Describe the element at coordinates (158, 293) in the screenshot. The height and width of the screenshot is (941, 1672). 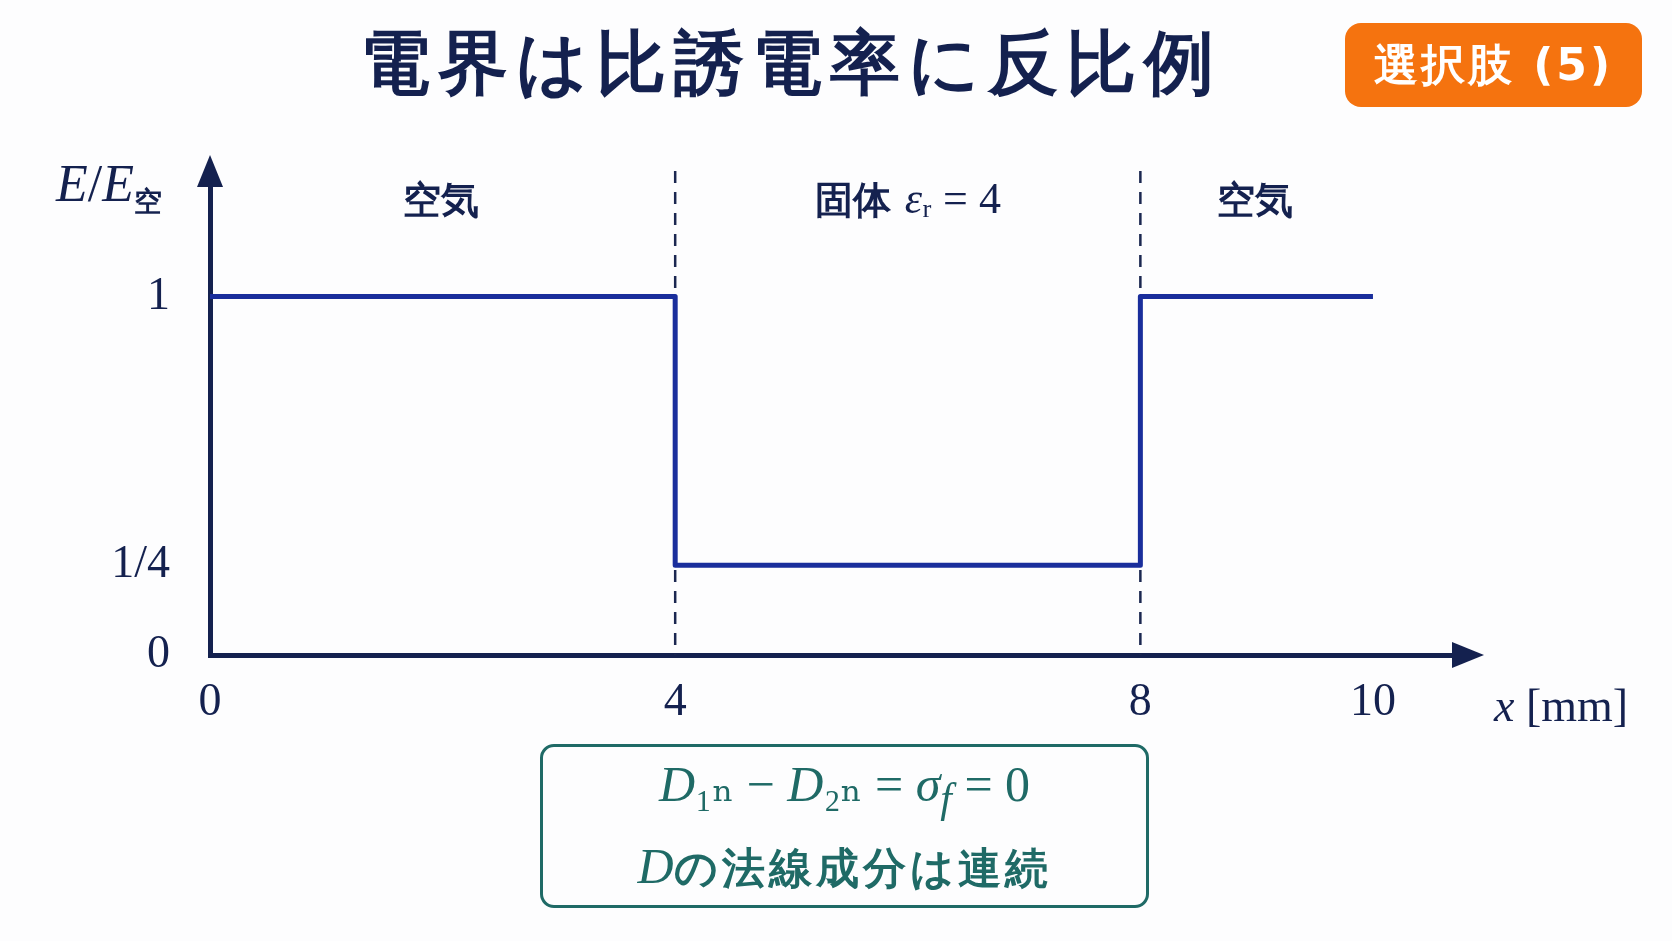
I see `y-tick-label: 1` at that location.